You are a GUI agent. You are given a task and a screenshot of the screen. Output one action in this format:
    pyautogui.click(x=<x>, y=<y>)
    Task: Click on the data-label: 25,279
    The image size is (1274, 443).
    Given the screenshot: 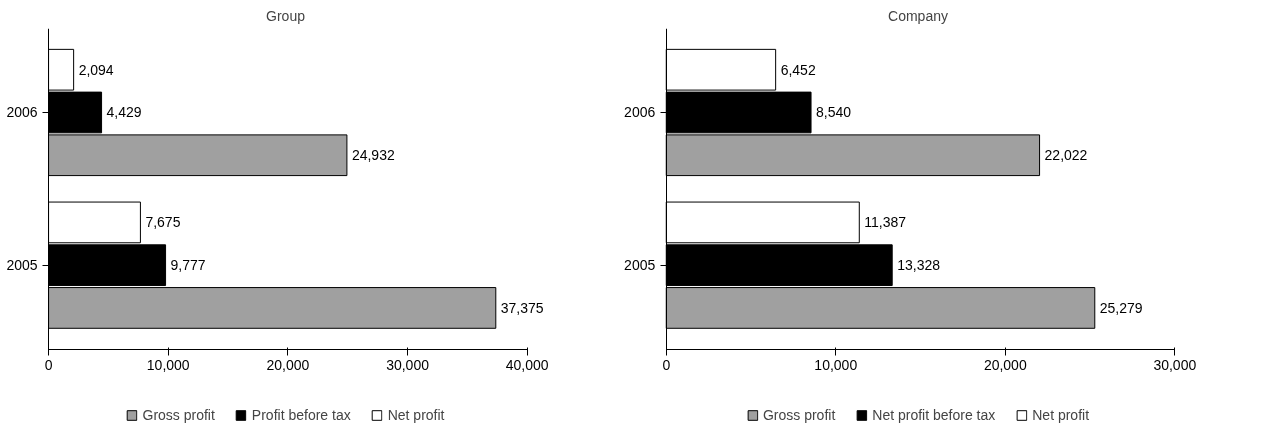 What is the action you would take?
    pyautogui.click(x=1121, y=307)
    